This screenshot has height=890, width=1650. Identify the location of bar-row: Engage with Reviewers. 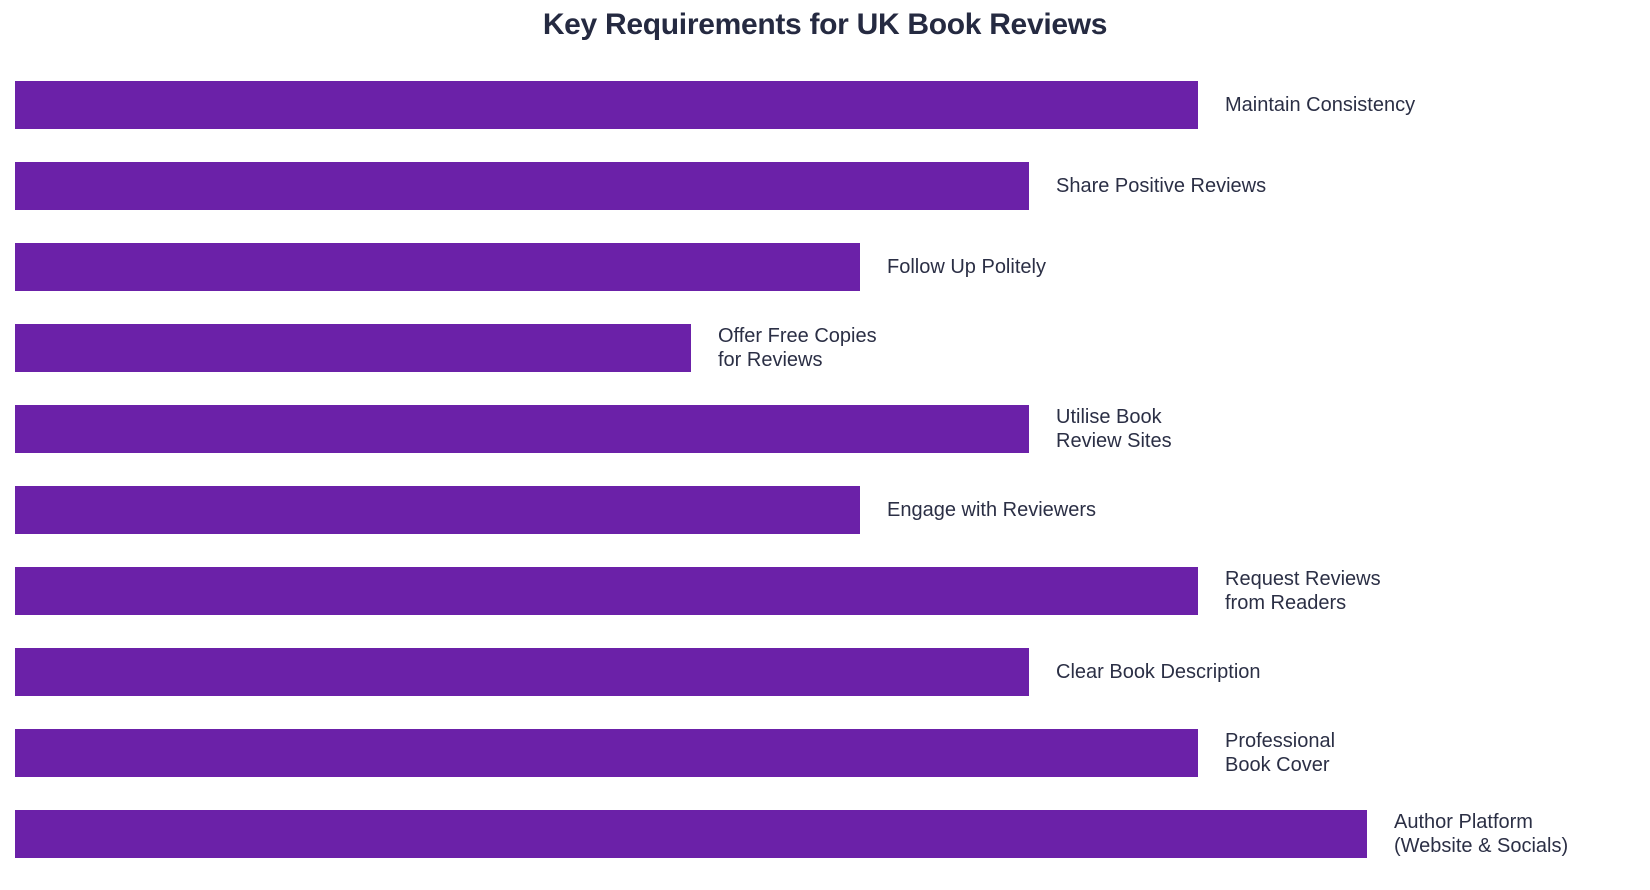
(555, 510).